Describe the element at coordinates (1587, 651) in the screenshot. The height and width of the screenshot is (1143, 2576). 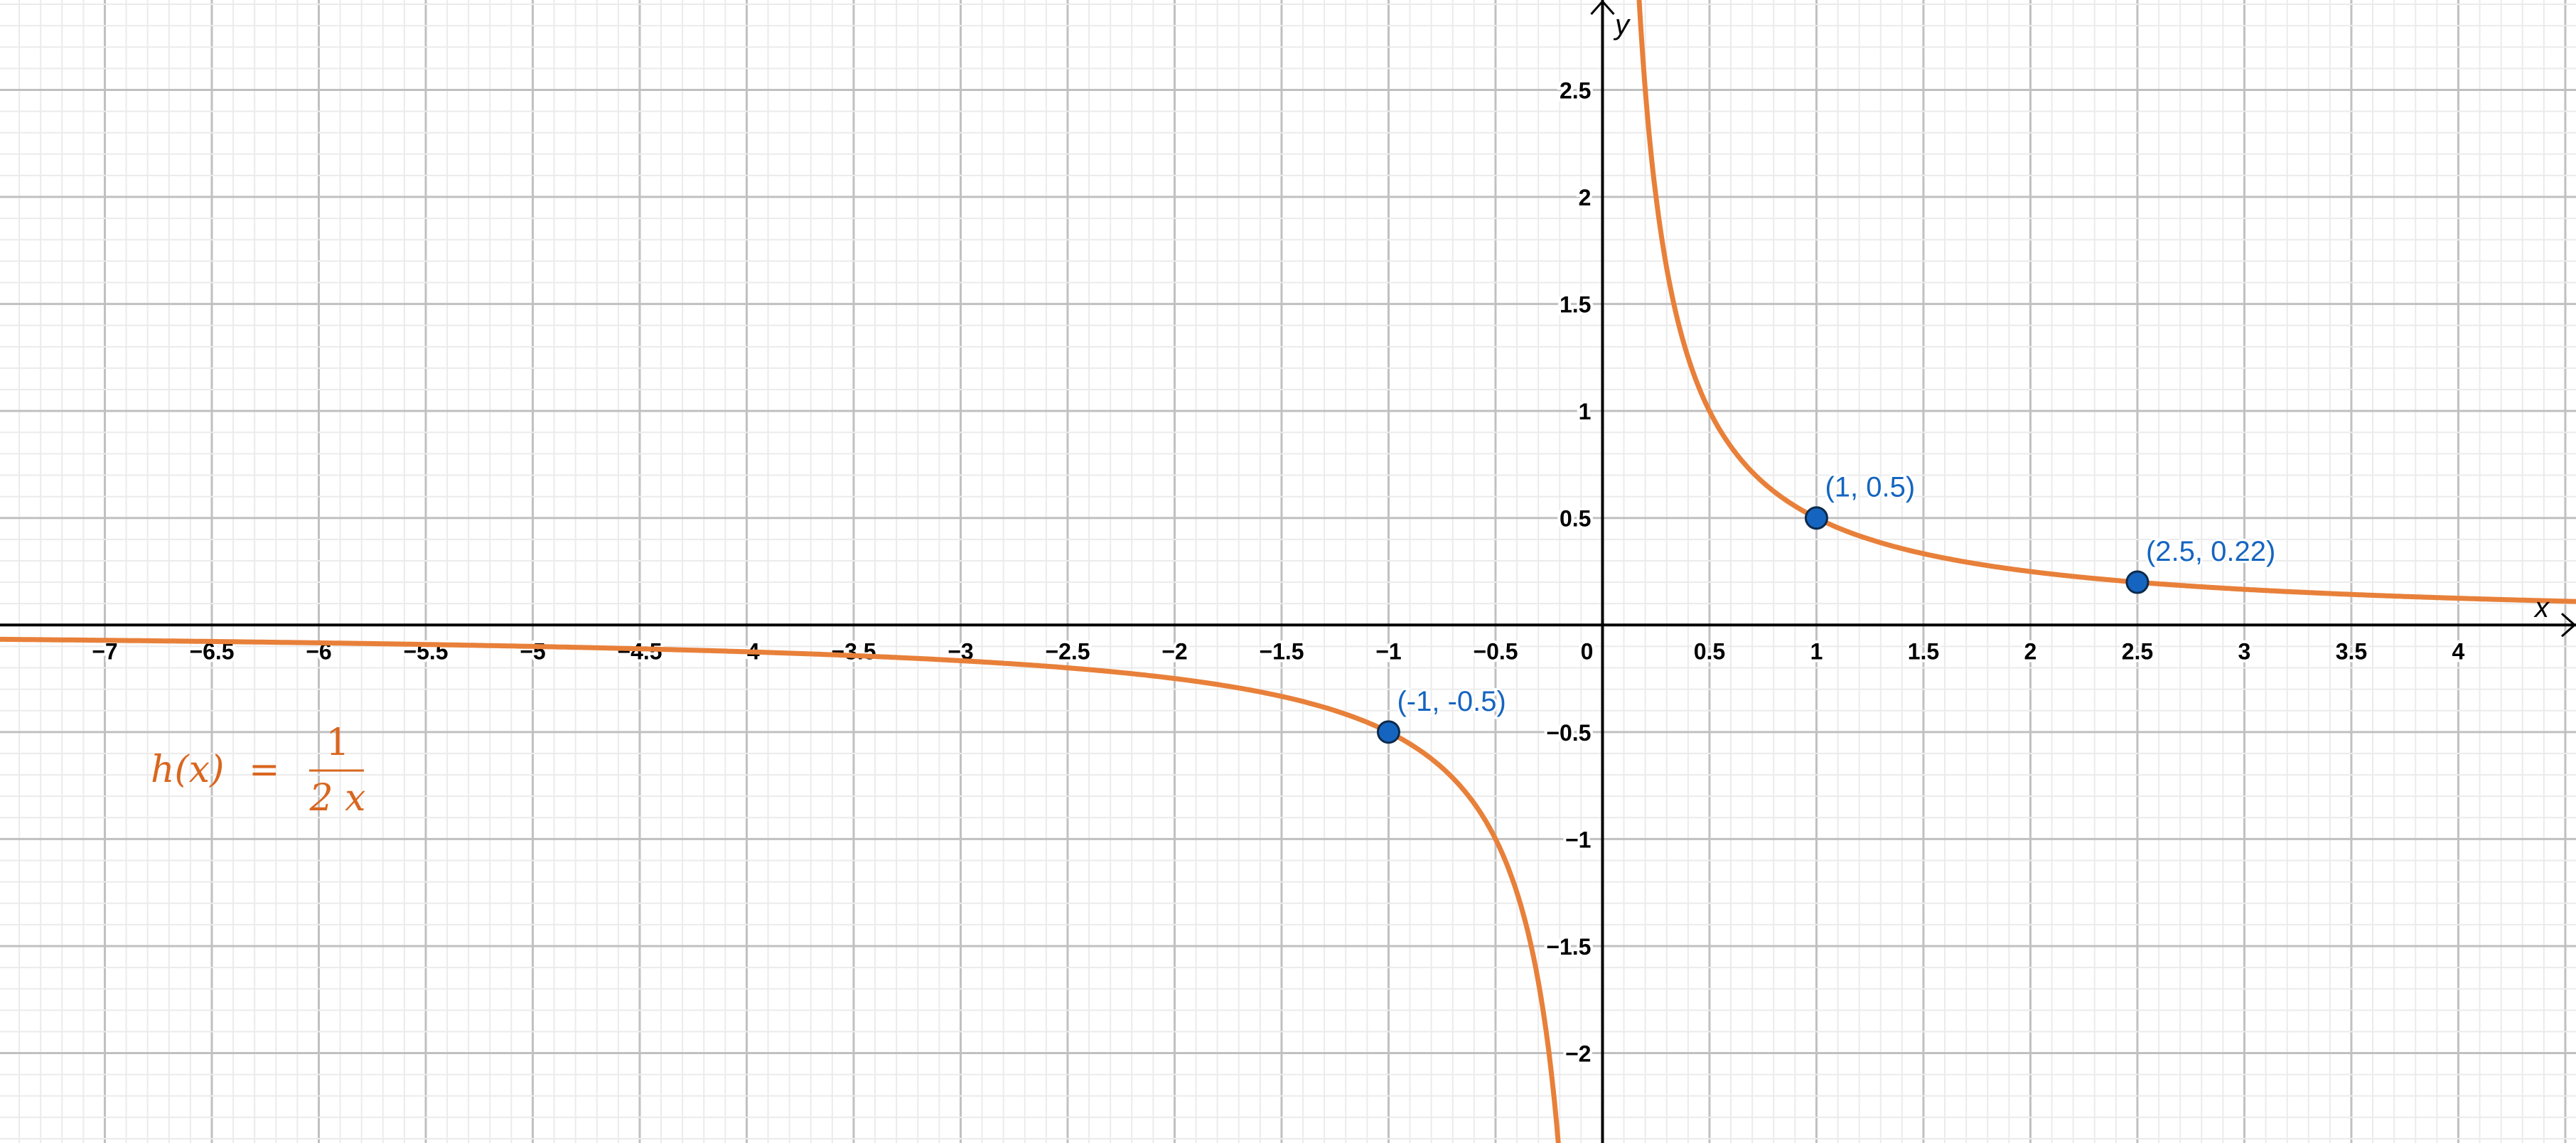
I see `x-tick-label: 0` at that location.